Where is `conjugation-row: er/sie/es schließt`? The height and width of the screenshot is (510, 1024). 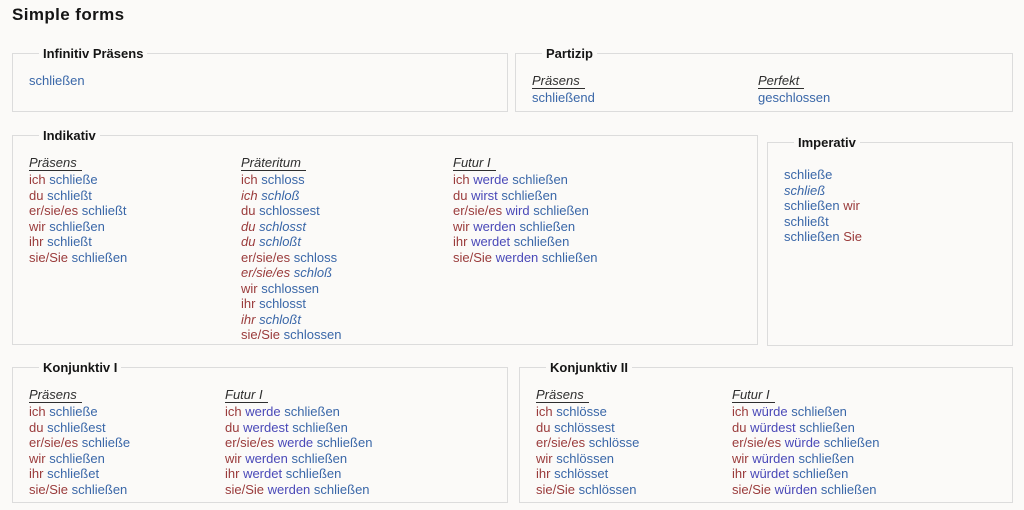
conjugation-row: er/sie/es schließt is located at coordinates (135, 211).